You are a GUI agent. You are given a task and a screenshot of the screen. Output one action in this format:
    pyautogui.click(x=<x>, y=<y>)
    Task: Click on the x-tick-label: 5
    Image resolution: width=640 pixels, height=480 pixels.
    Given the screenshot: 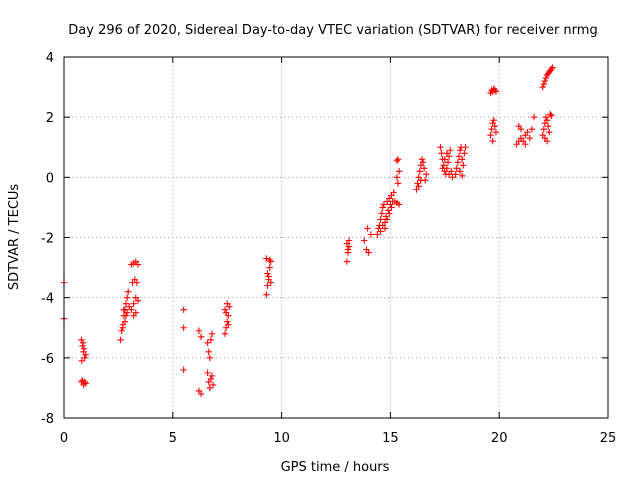 What is the action you would take?
    pyautogui.click(x=173, y=438)
    